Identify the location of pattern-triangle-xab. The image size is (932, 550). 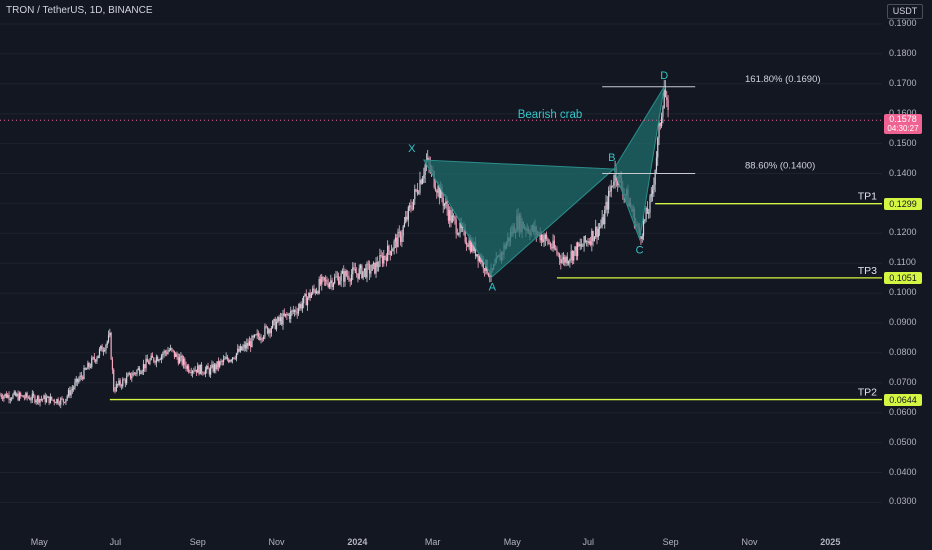
(519, 218).